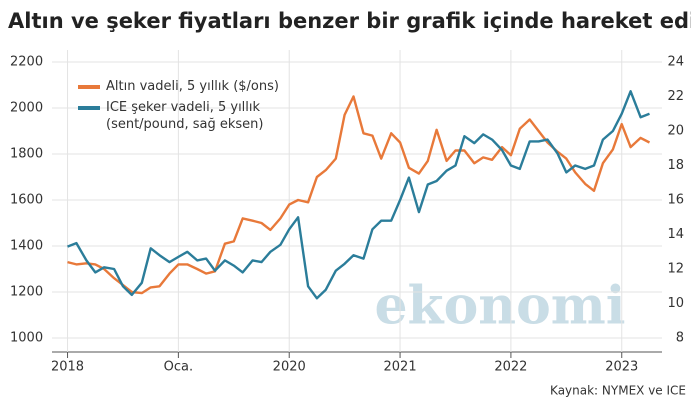 This screenshot has width=691, height=404. I want to click on source: Kaynak: NYMEX ve ICE, so click(618, 391).